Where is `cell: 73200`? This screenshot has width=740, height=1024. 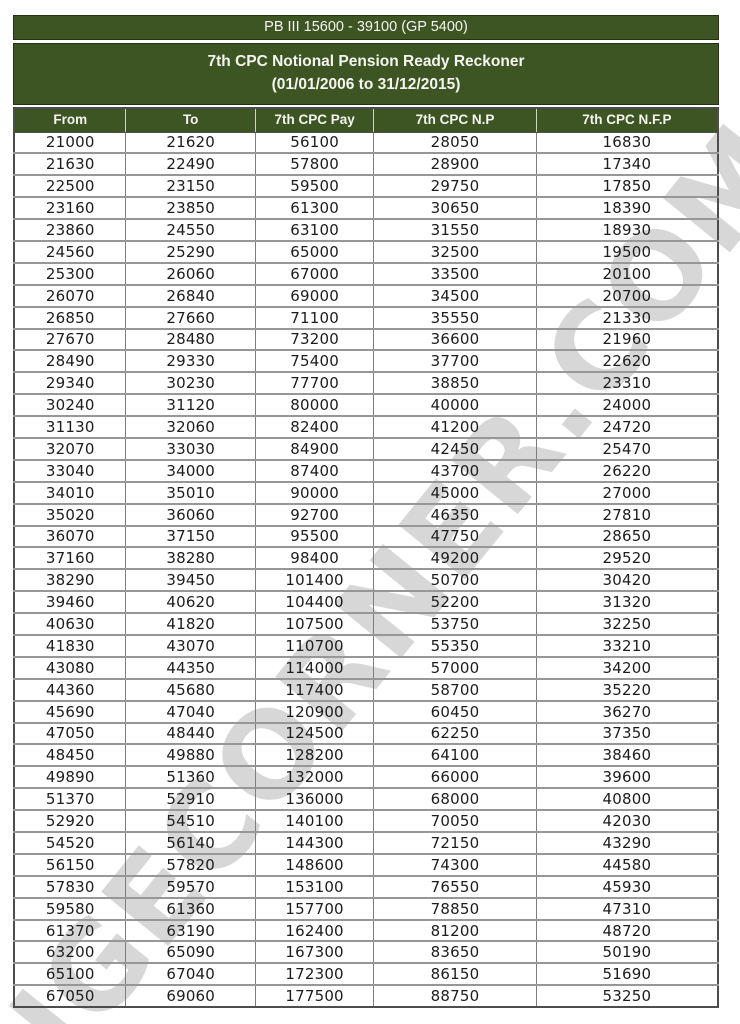
cell: 73200 is located at coordinates (314, 339).